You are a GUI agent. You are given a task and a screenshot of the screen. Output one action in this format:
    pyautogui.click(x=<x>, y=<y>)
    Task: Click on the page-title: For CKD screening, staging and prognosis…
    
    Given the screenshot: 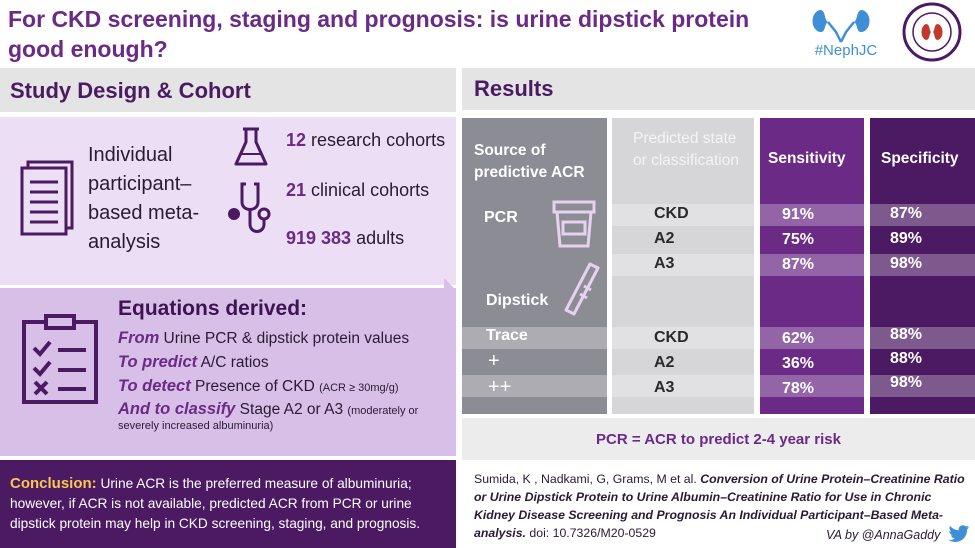 What is the action you would take?
    pyautogui.click(x=379, y=34)
    